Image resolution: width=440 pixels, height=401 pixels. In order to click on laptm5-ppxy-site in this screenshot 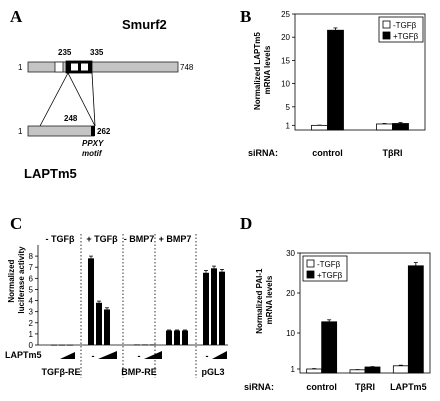, I will do `click(93, 131)`.